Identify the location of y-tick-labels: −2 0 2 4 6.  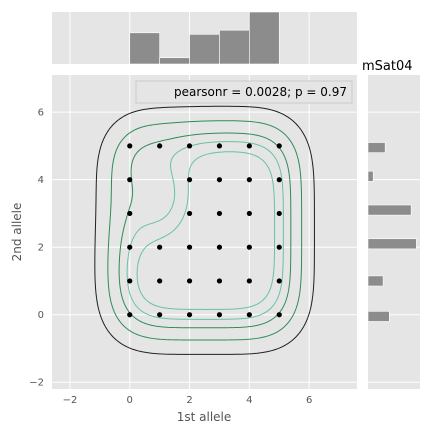
(36, 248).